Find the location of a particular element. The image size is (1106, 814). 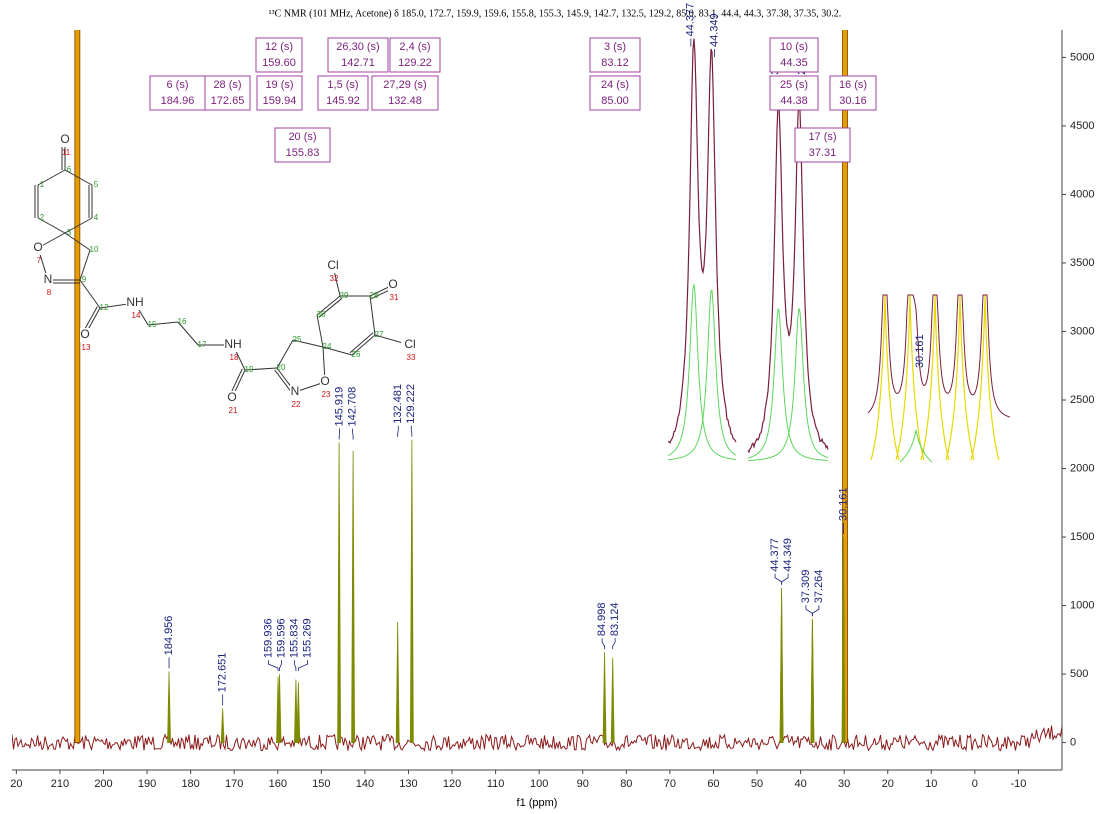

multiplet-label: 3 (s) is located at coordinates (615, 47).